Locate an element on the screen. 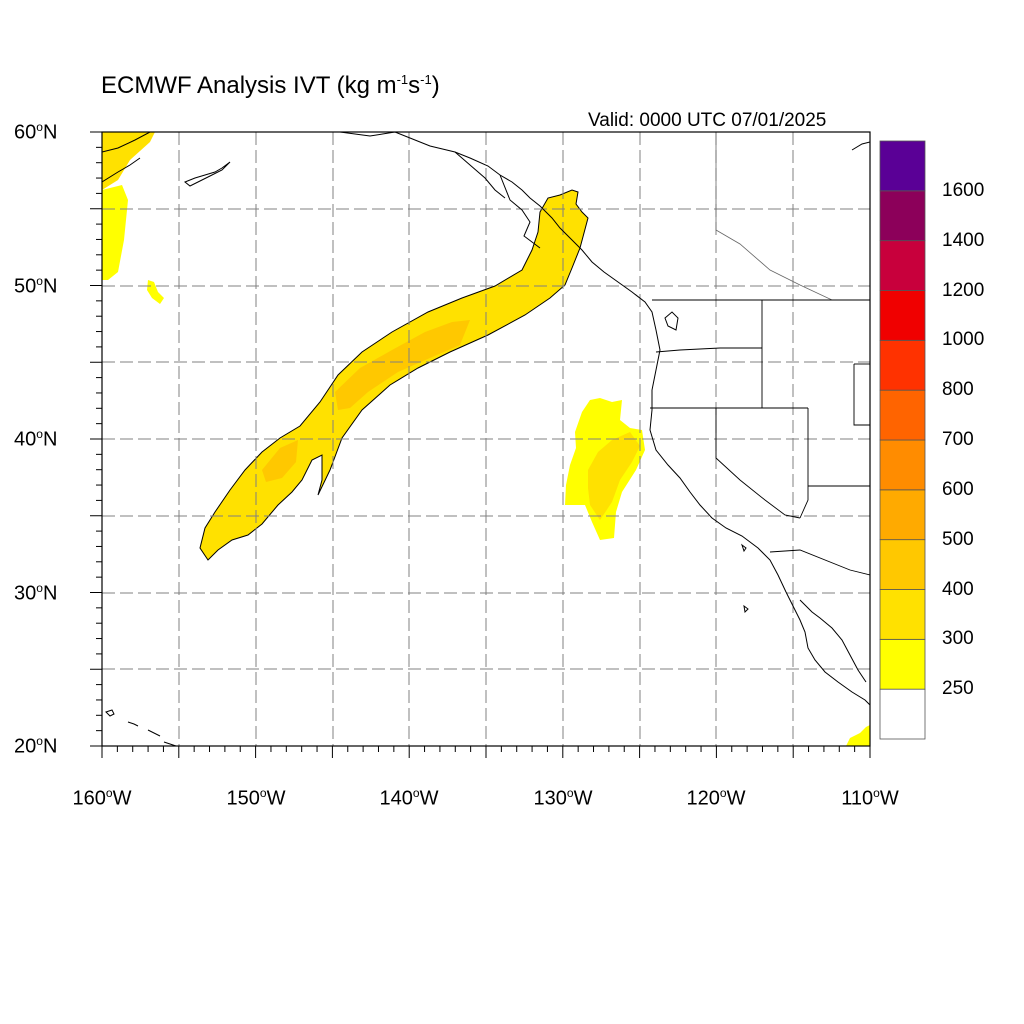 The image size is (1024, 1024). ivt-region-se is located at coordinates (858, 735).